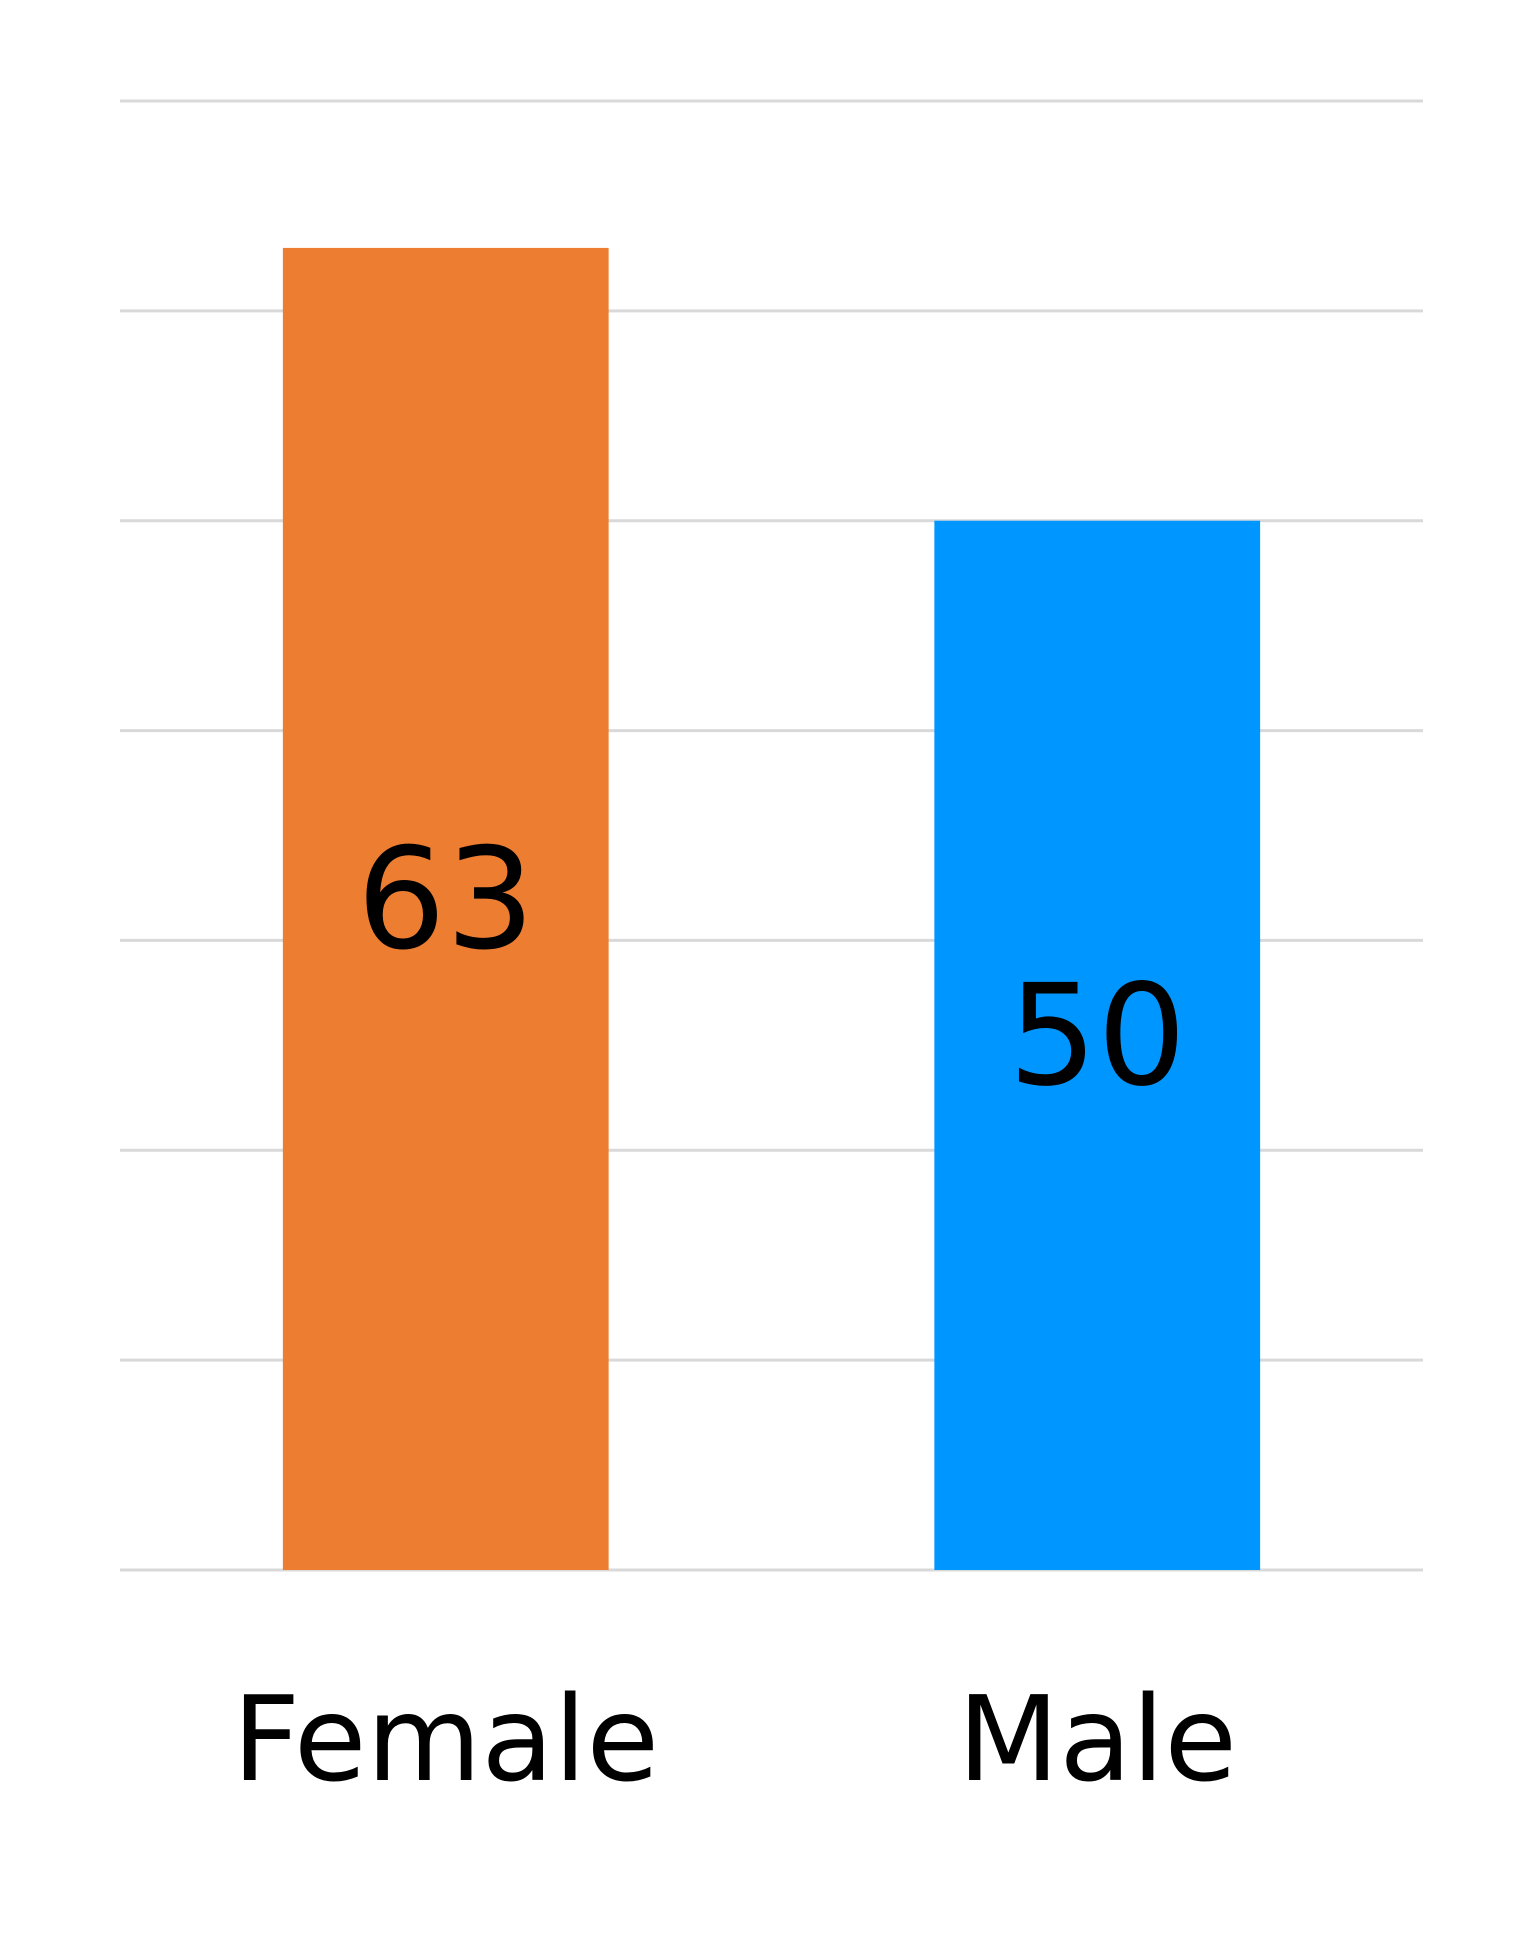  Describe the element at coordinates (1097, 1739) in the screenshot. I see `x-tick-label: Male` at that location.